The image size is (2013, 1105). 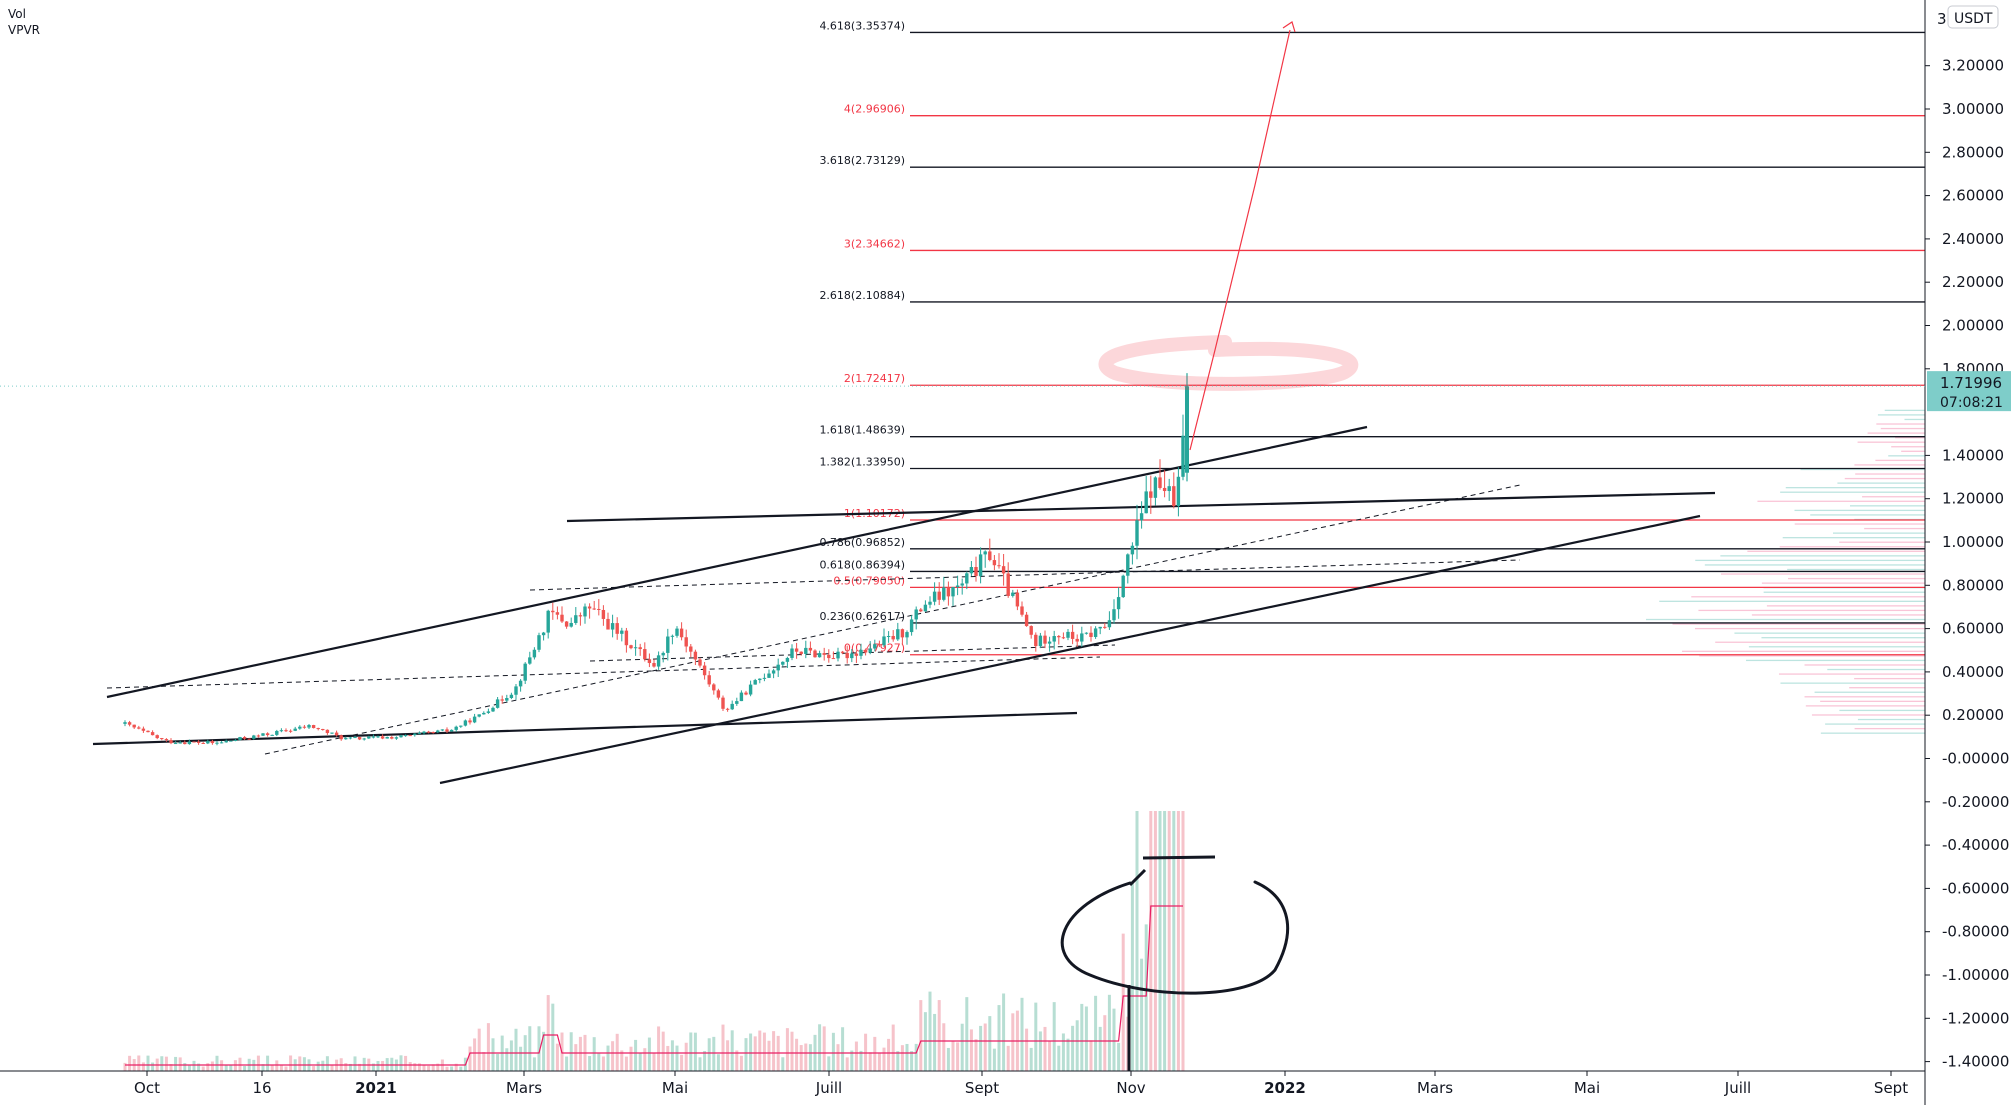 What do you see at coordinates (1973, 542) in the screenshot?
I see `y-tick-label: 1.00000` at bounding box center [1973, 542].